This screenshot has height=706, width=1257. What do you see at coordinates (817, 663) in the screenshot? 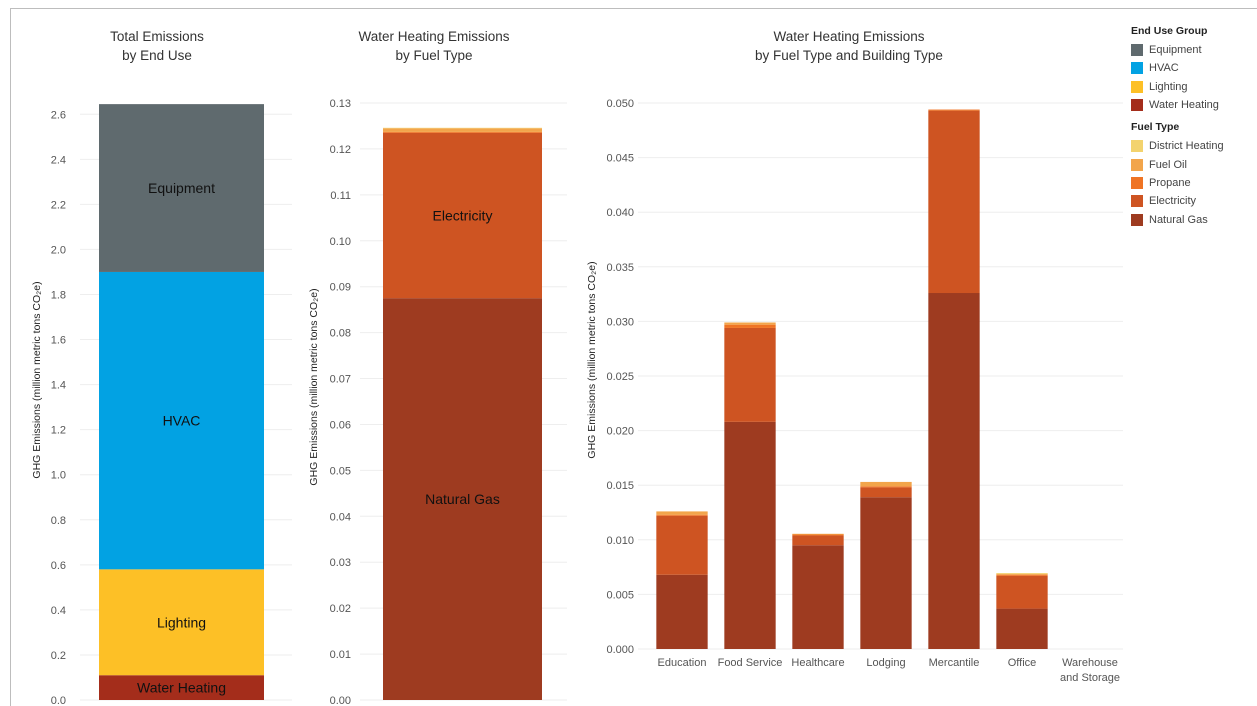
I see `x-tick-label: Healthcare` at bounding box center [817, 663].